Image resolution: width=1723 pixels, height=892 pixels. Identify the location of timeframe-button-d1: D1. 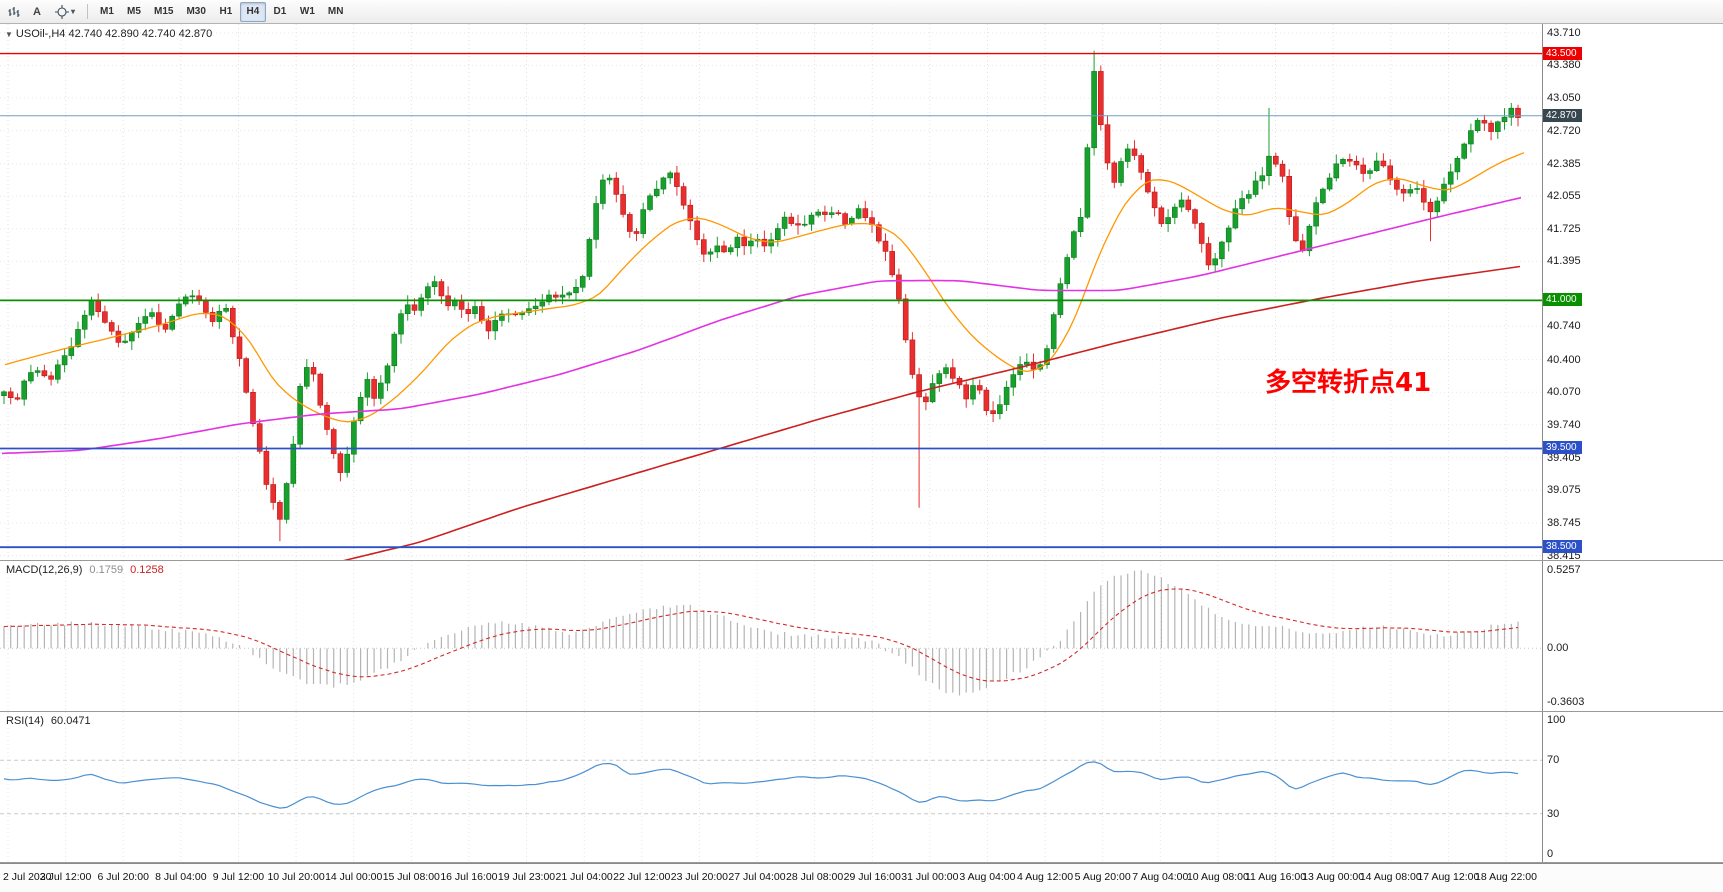
(280, 12).